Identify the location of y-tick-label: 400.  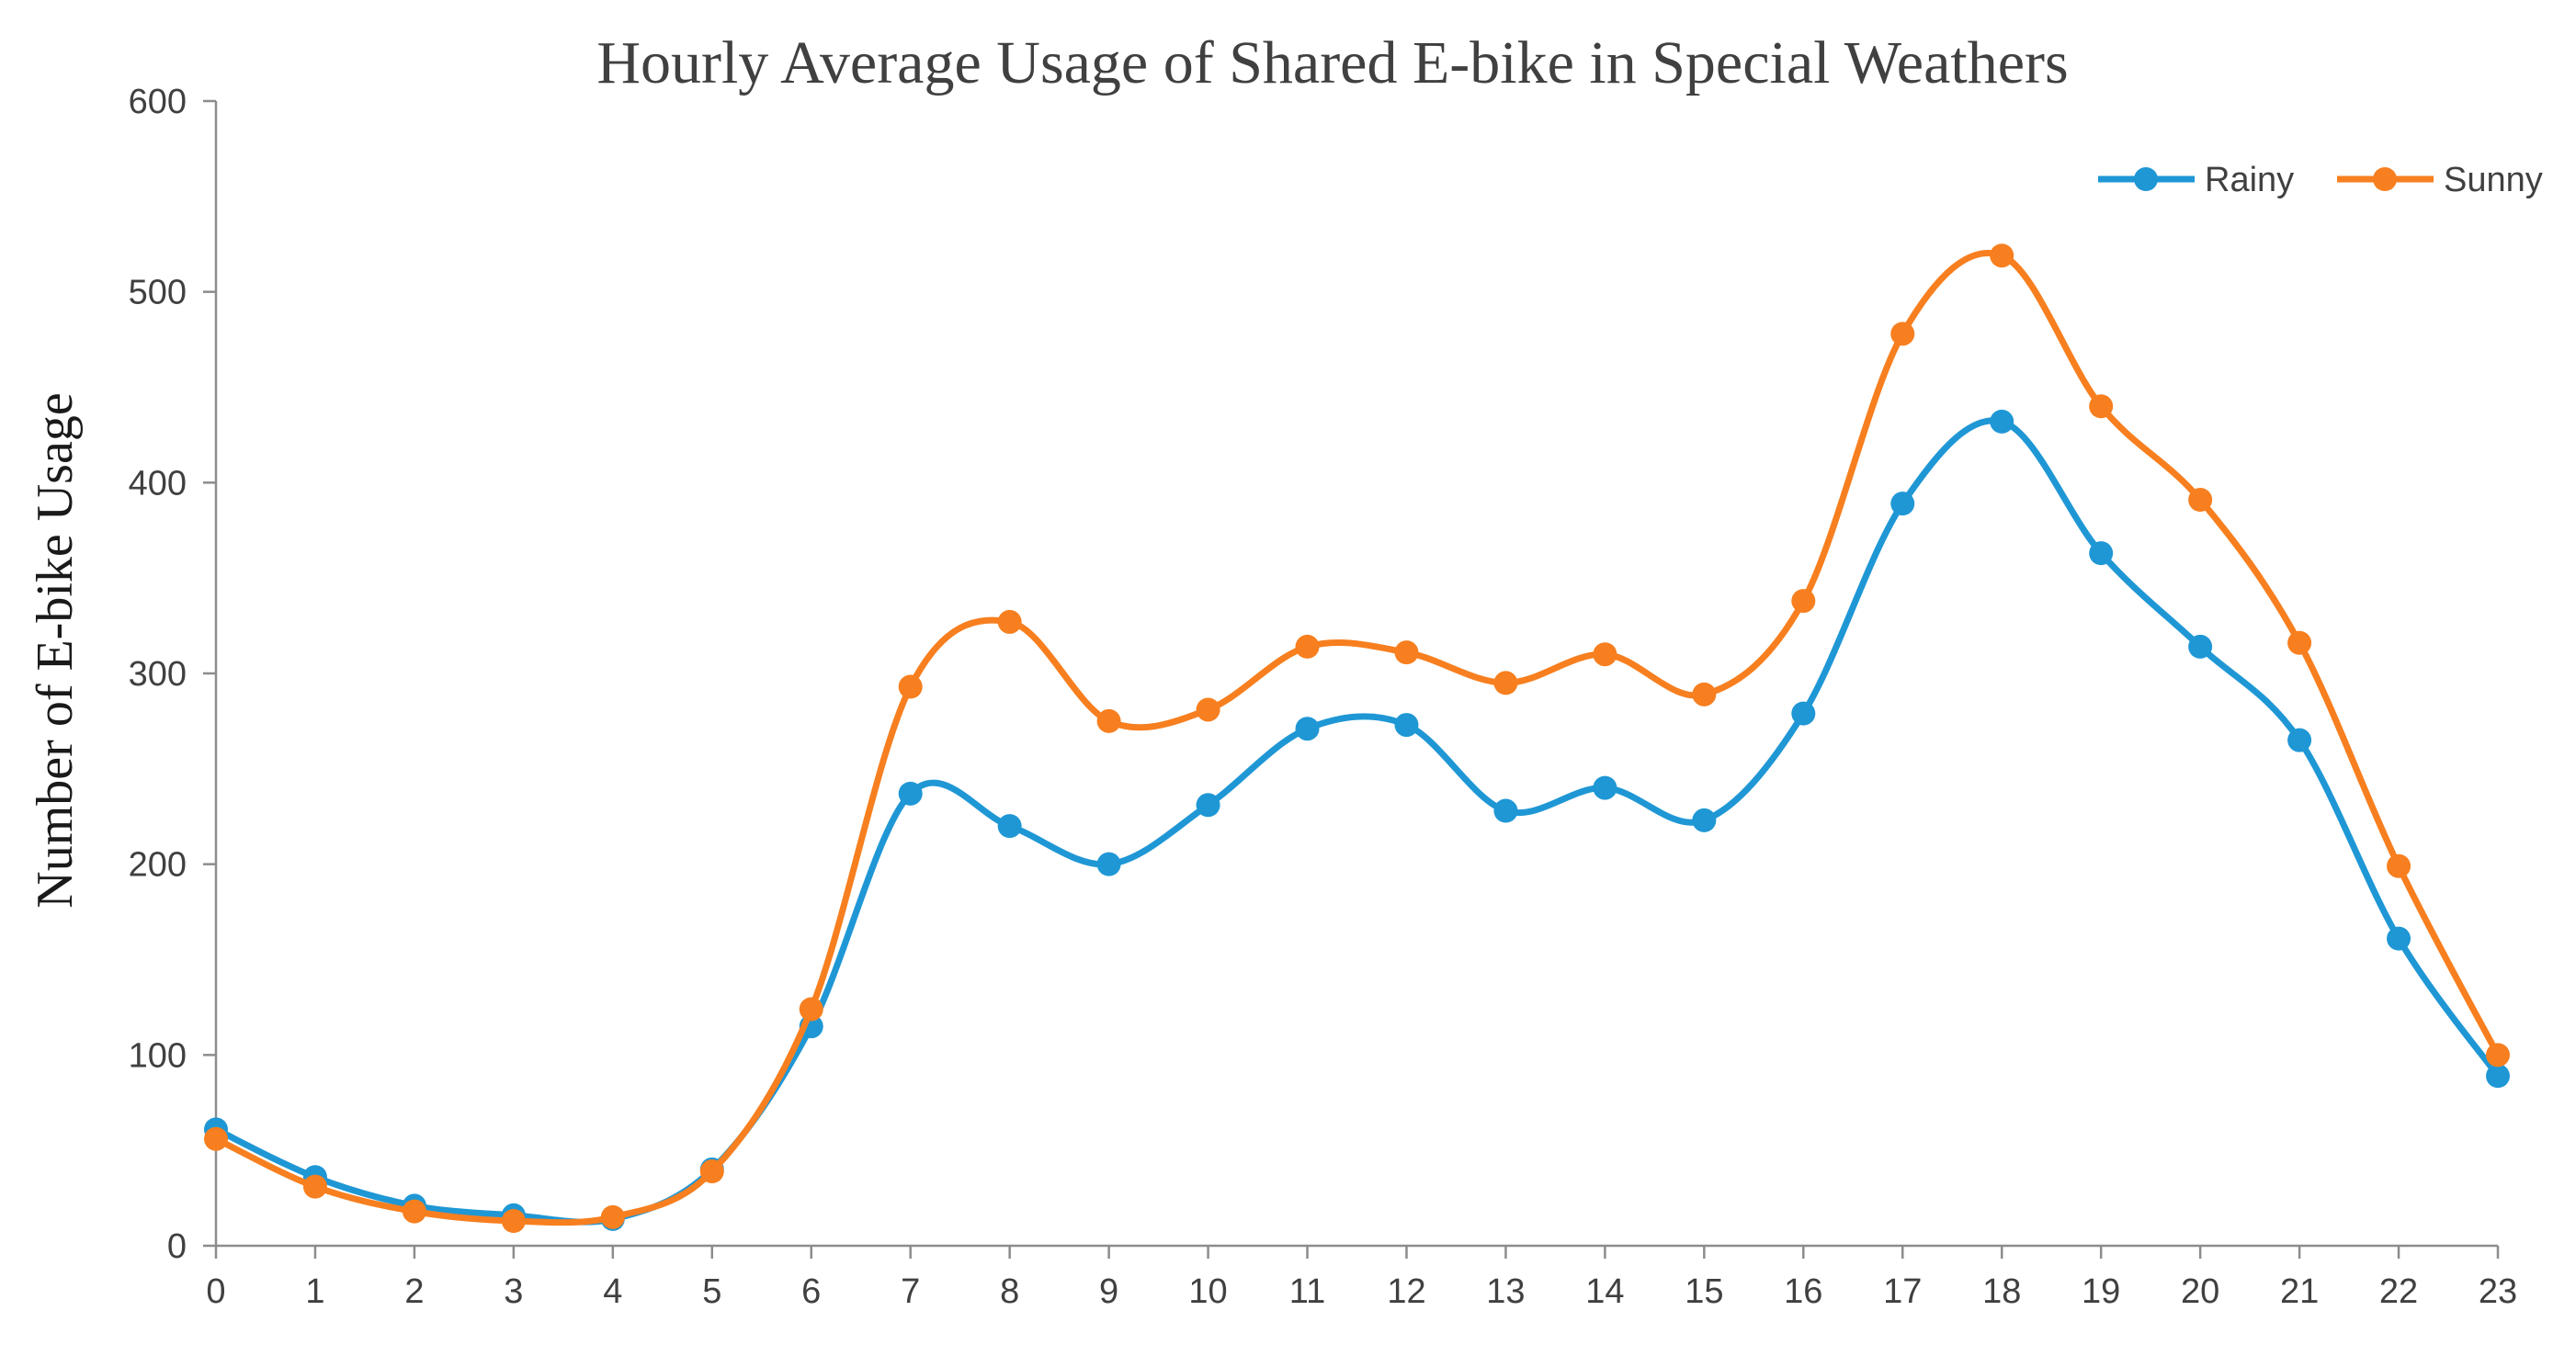
(158, 483).